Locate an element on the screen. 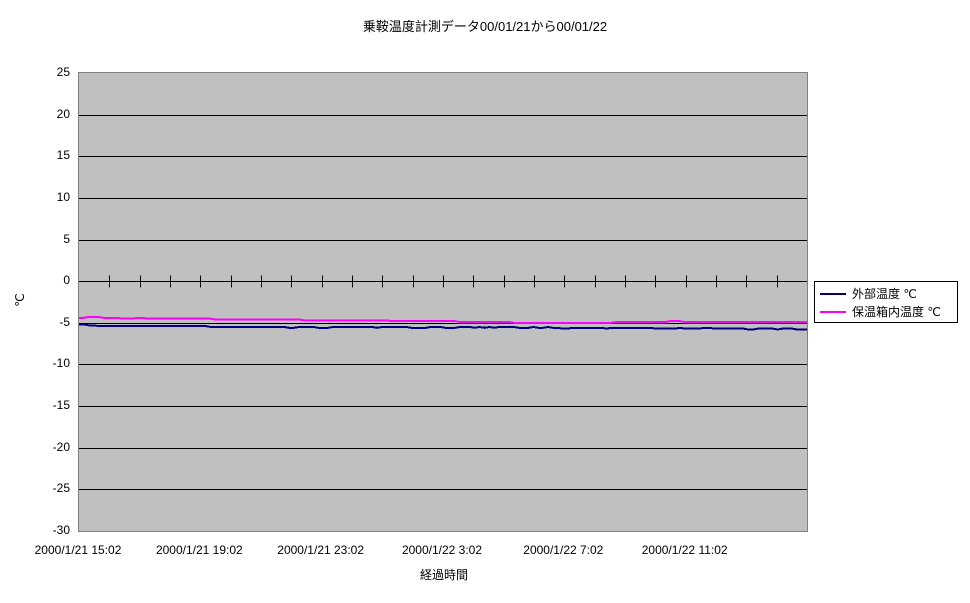 This screenshot has height=603, width=970. x-tick-label: 2000/1/22 11:02 is located at coordinates (684, 550).